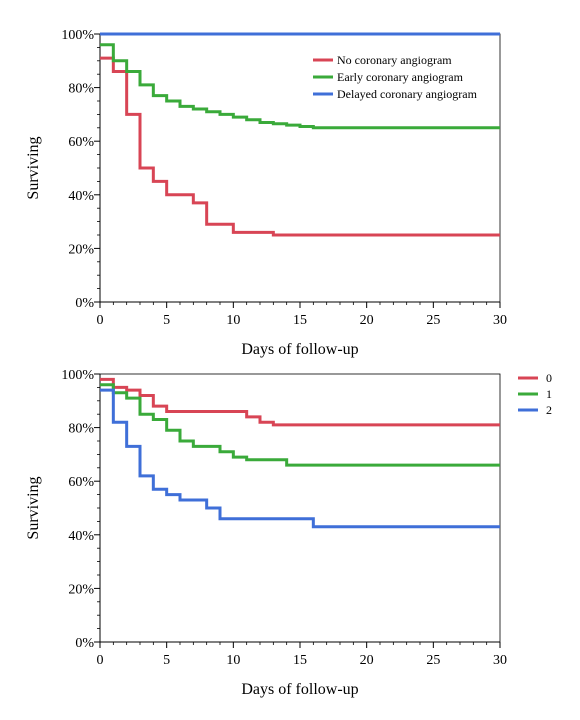 Image resolution: width=580 pixels, height=720 pixels. What do you see at coordinates (84, 643) in the screenshot?
I see `chart-bottom-y-tick-label: 0%` at bounding box center [84, 643].